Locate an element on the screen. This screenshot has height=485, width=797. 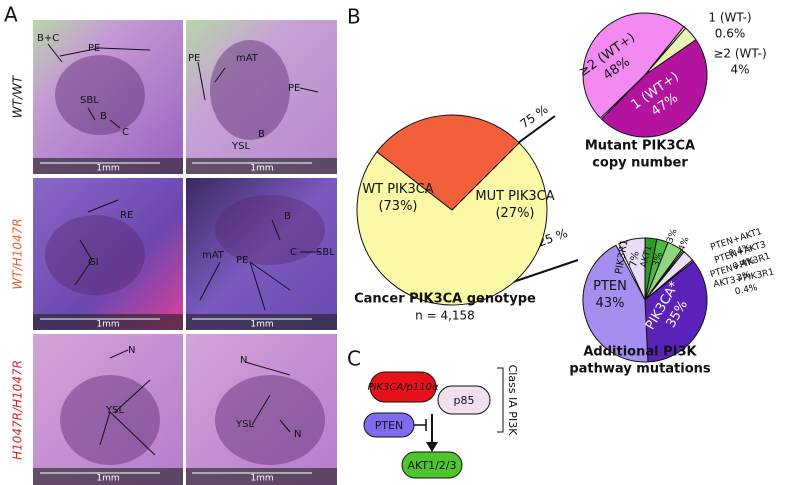
arrowhead is located at coordinates (432, 447).